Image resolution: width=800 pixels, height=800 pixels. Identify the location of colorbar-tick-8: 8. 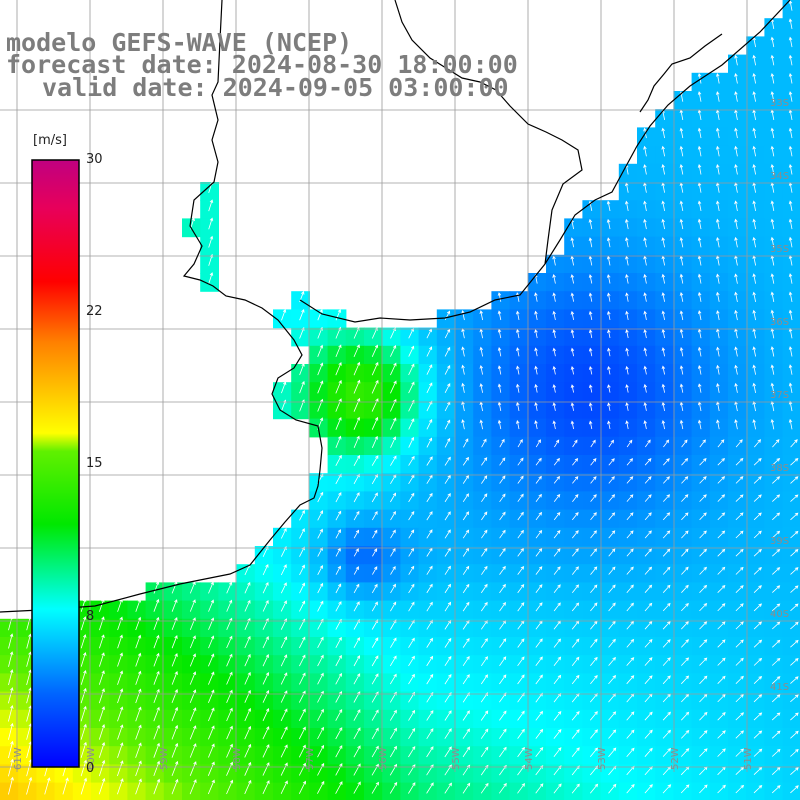
(90, 616).